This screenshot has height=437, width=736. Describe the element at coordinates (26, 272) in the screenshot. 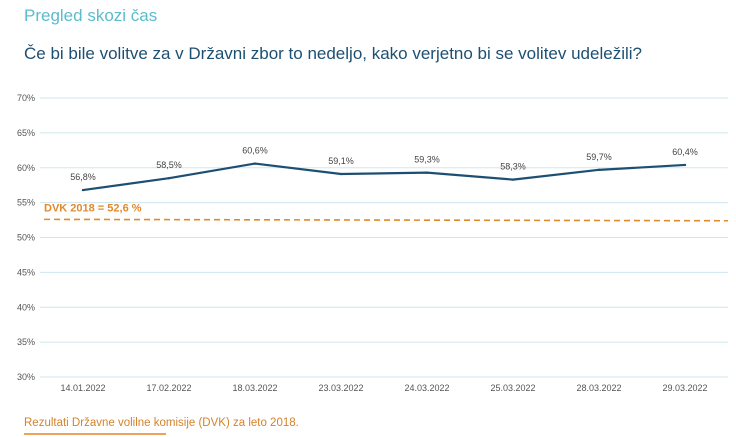

I see `y-tick-label: 45%` at that location.